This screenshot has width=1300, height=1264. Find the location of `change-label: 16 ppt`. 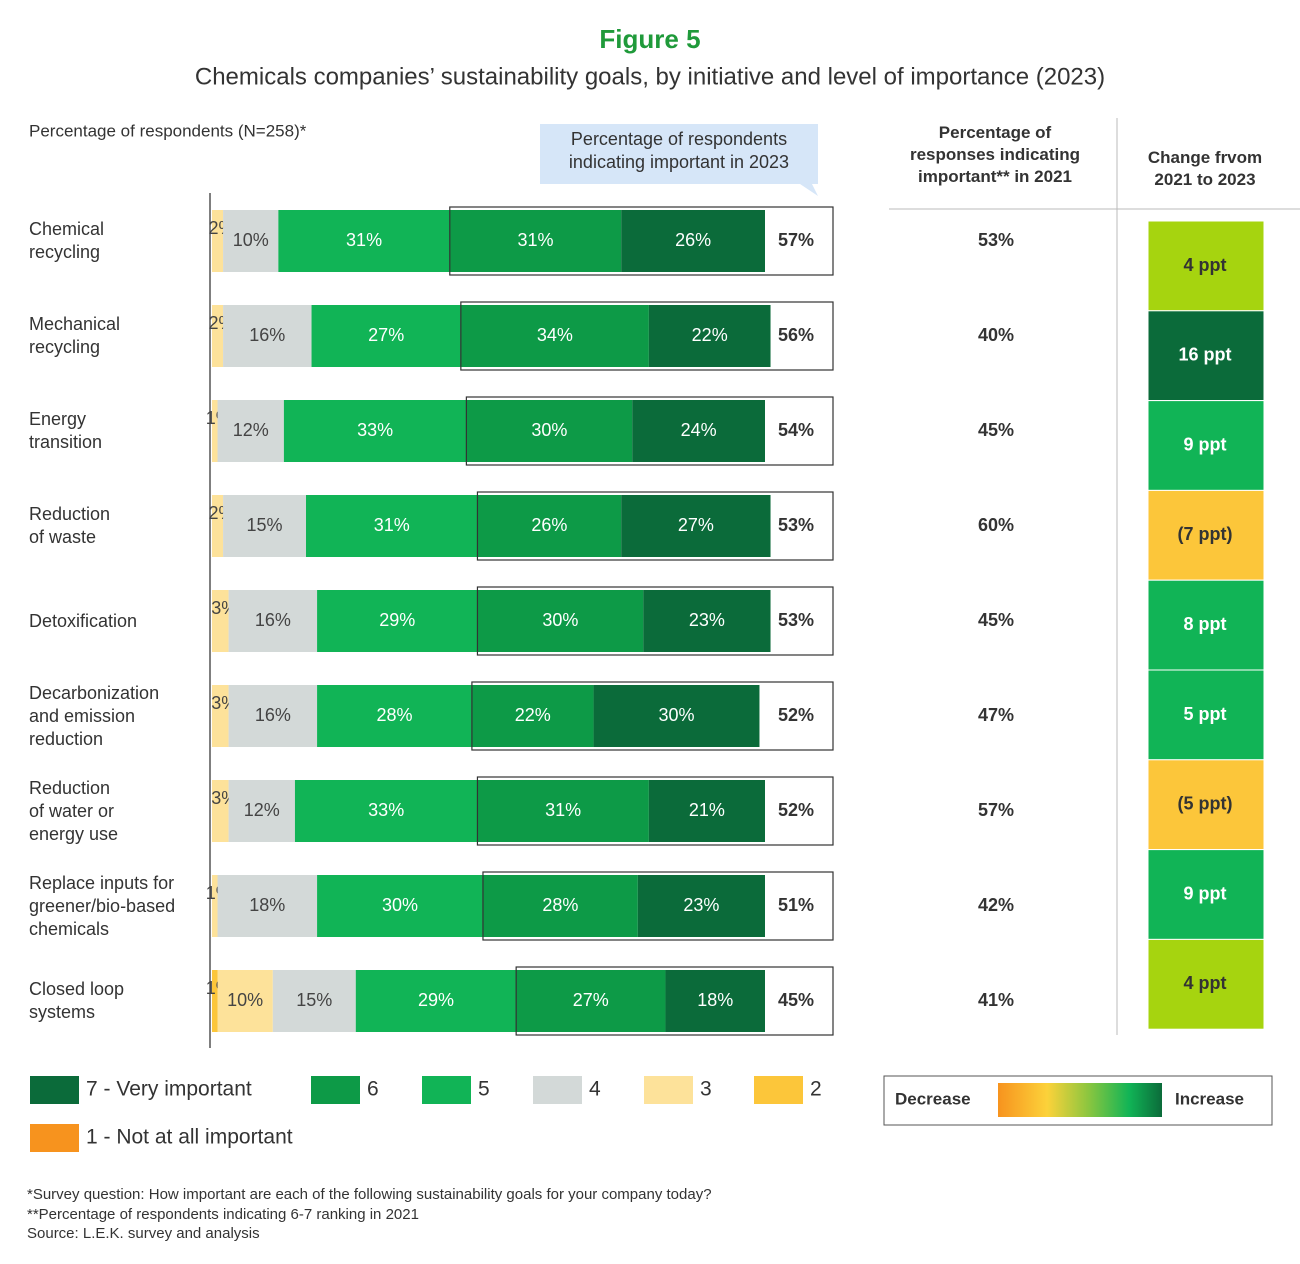

change-label: 16 ppt is located at coordinates (1204, 355).